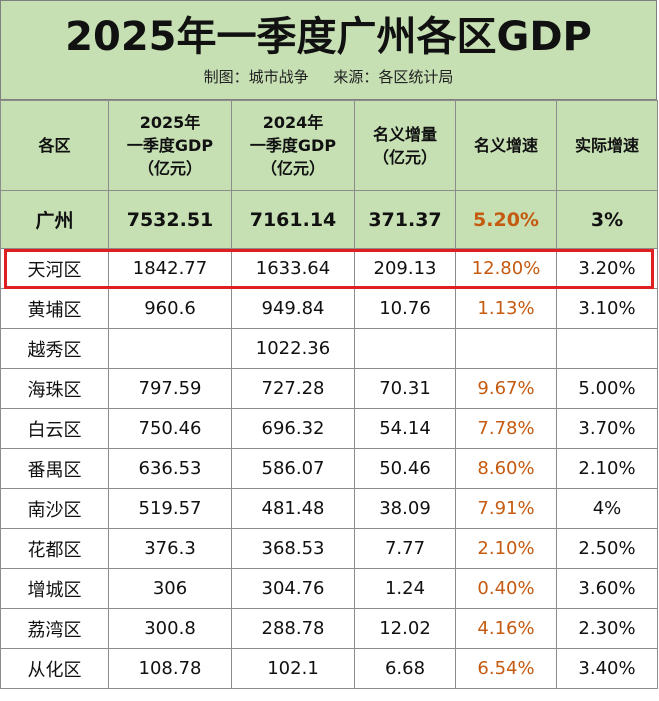 This screenshot has height=701, width=659. Describe the element at coordinates (506, 508) in the screenshot. I see `col-nominal-growth-cell: 7.91%` at that location.